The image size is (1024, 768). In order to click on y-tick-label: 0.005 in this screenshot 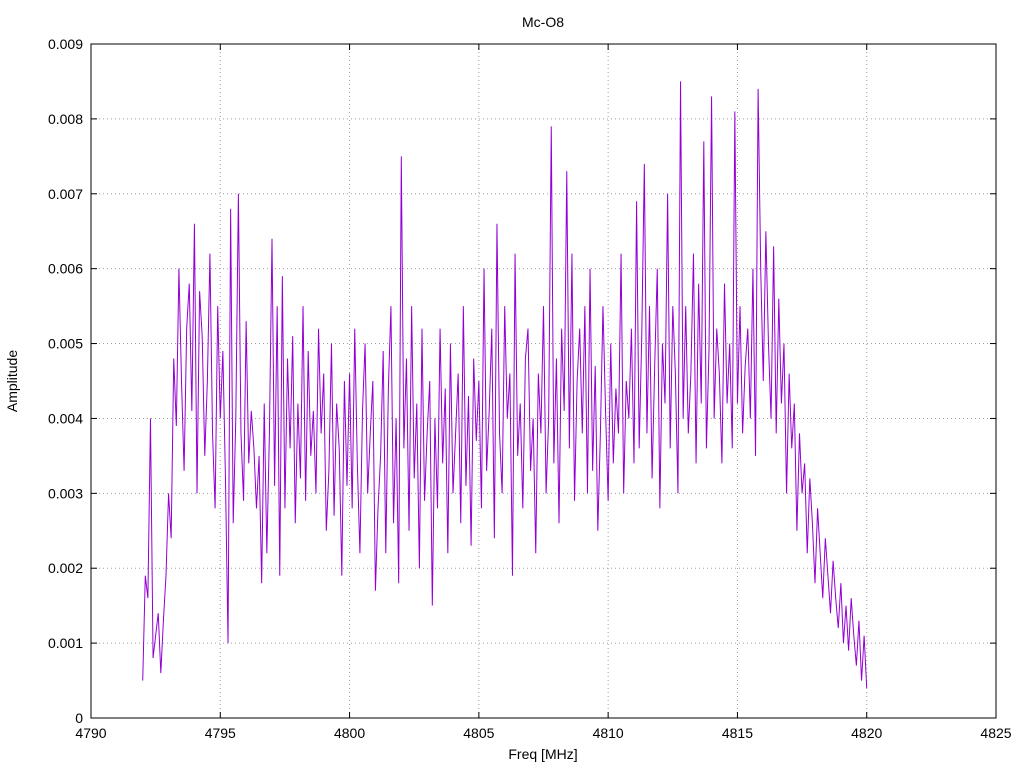, I will do `click(65, 344)`.